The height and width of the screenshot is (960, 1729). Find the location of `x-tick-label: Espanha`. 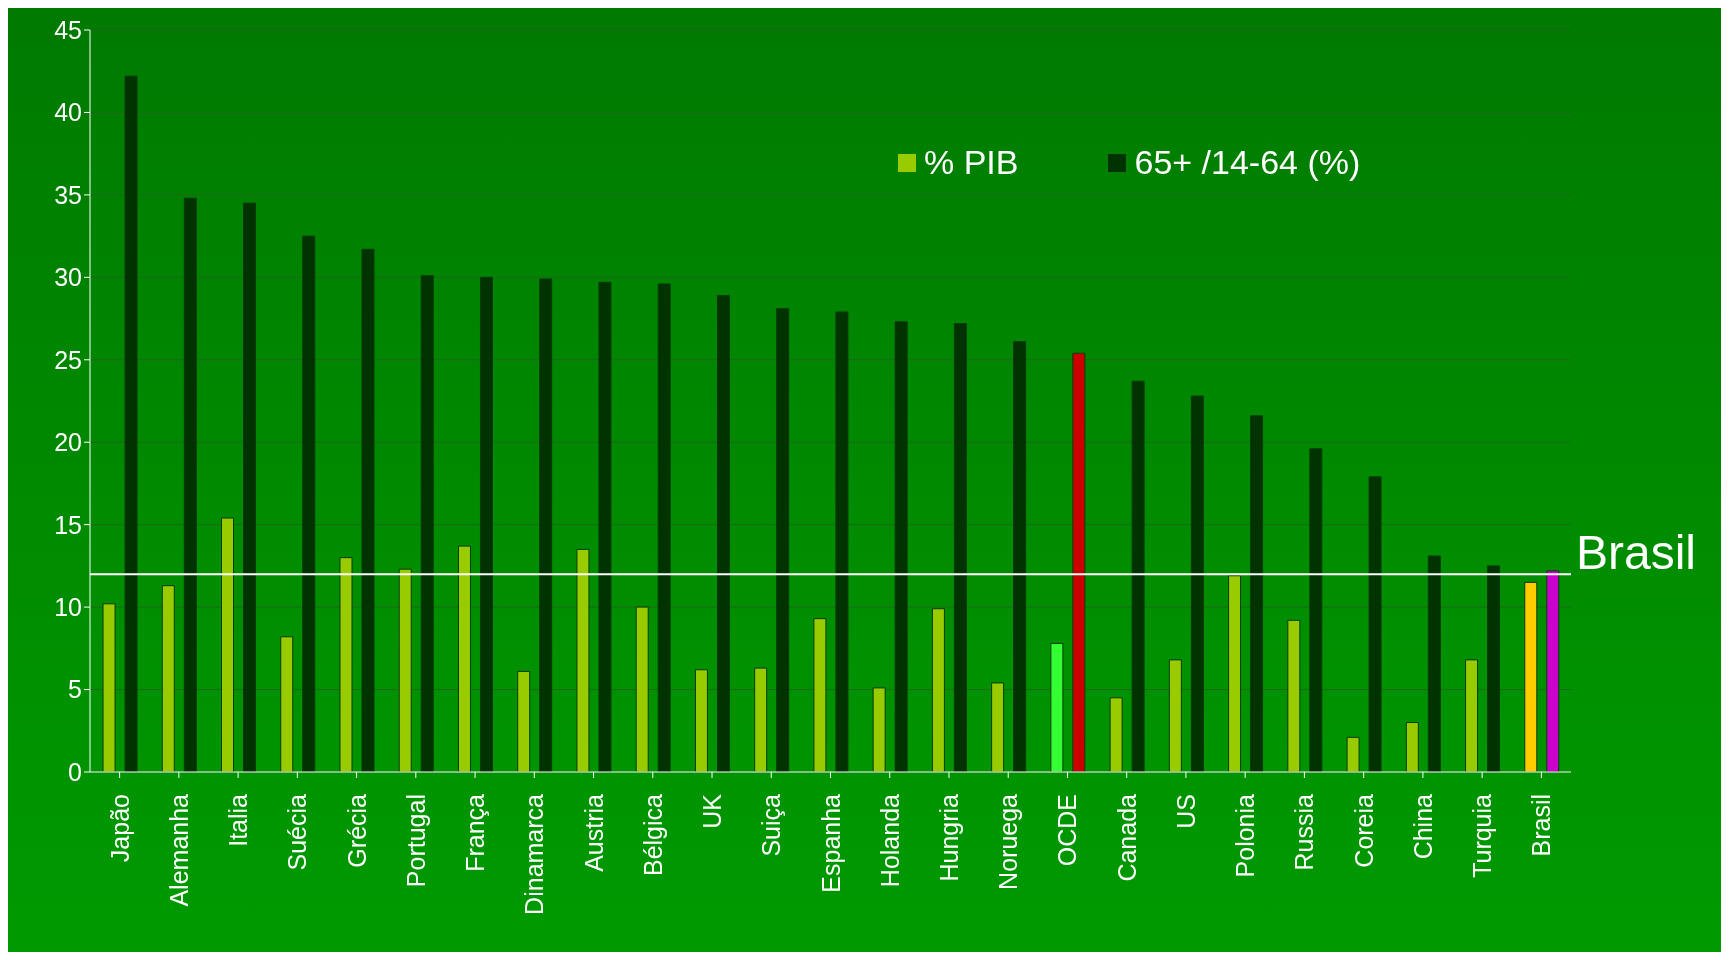

x-tick-label: Espanha is located at coordinates (830, 843).